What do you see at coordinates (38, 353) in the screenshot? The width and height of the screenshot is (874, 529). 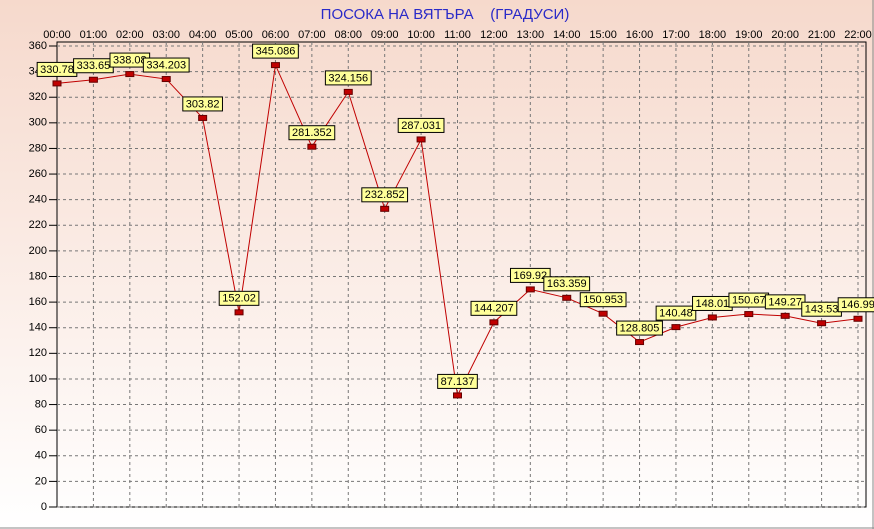 I see `y-tick-label: 120` at bounding box center [38, 353].